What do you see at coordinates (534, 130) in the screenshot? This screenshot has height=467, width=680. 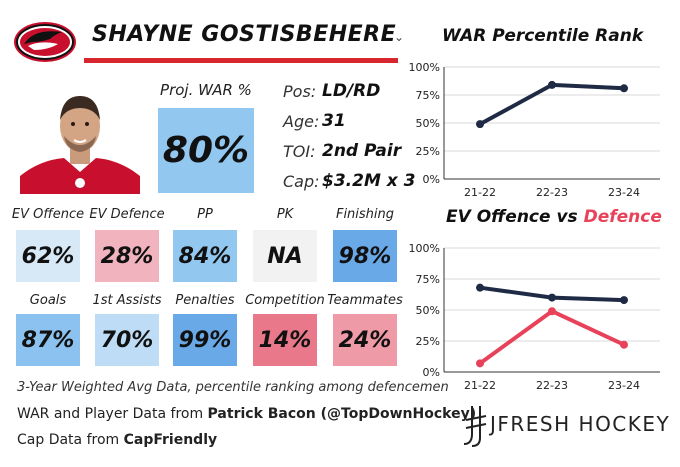 I see `war-percentile-chart: 0% 25% 50% 75% 100% 21-22 22-23 23-24` at bounding box center [534, 130].